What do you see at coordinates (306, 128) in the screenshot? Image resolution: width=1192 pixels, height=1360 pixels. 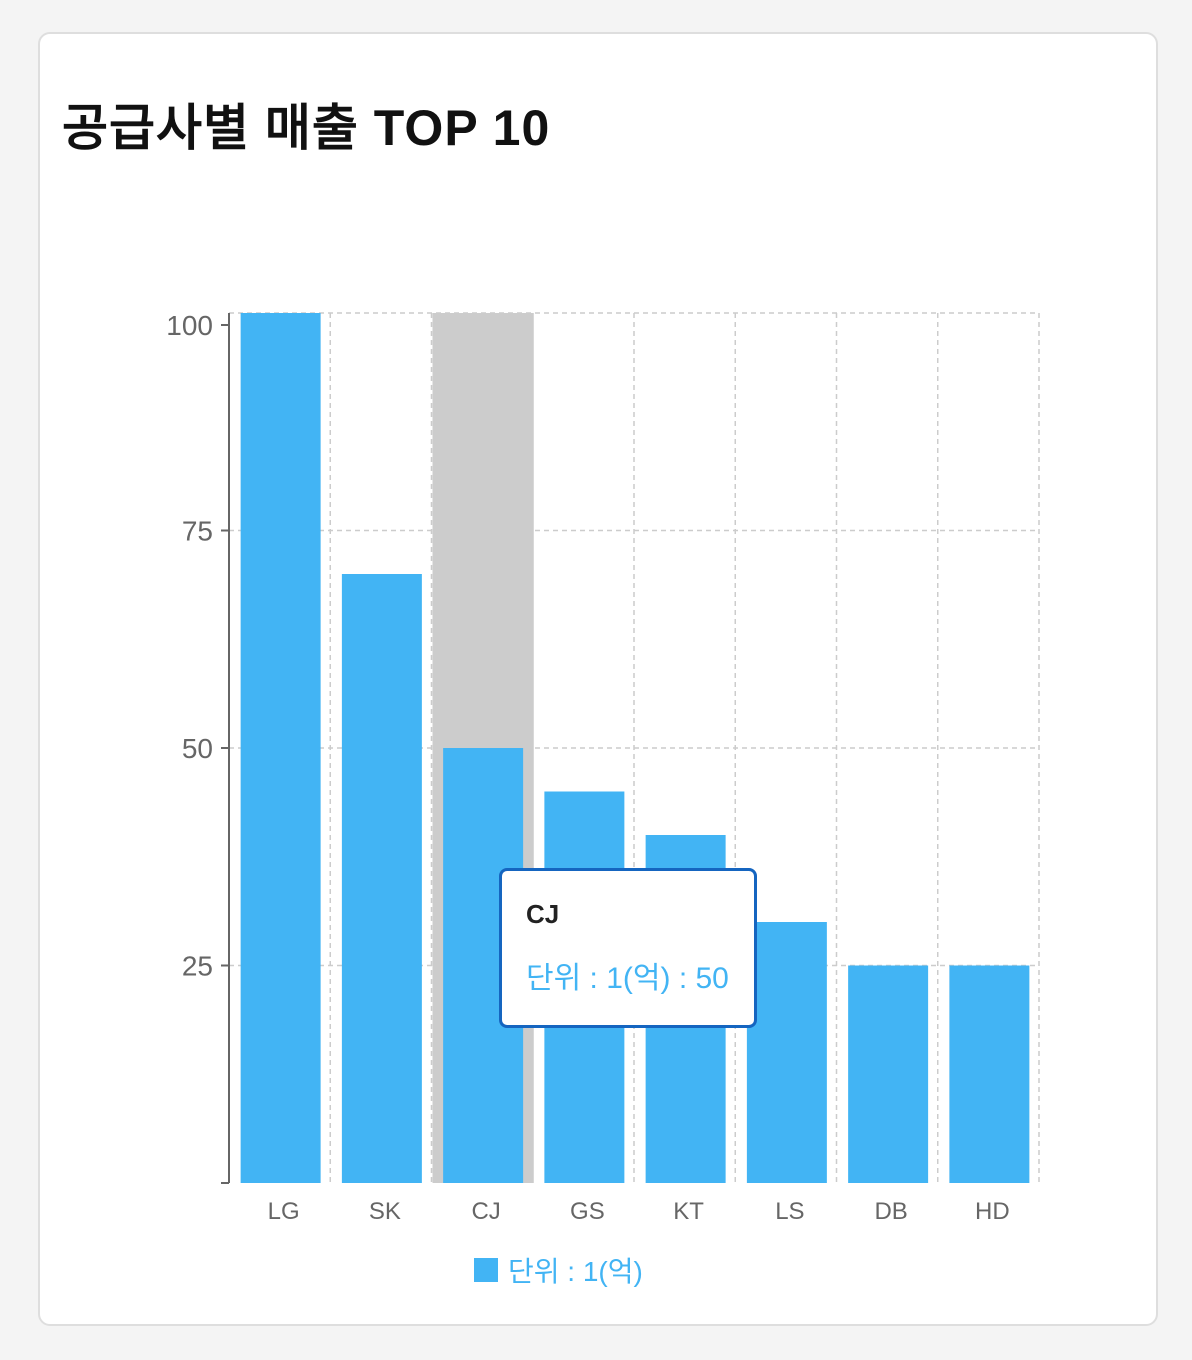 I see `card-title: 공급사별 매출 TOP 10` at bounding box center [306, 128].